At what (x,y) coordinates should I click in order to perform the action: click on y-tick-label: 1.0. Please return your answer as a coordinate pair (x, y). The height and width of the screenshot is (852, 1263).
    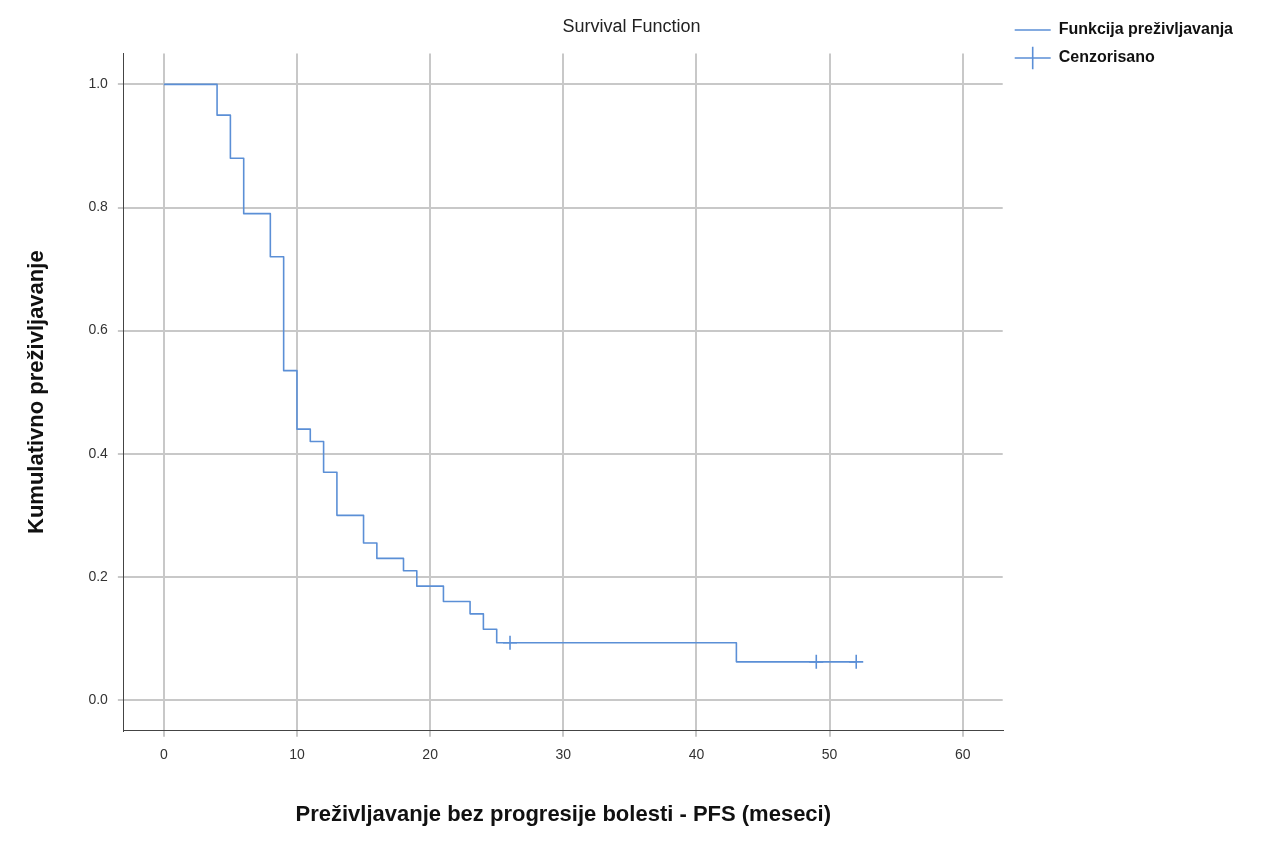
    Looking at the image, I should click on (98, 83).